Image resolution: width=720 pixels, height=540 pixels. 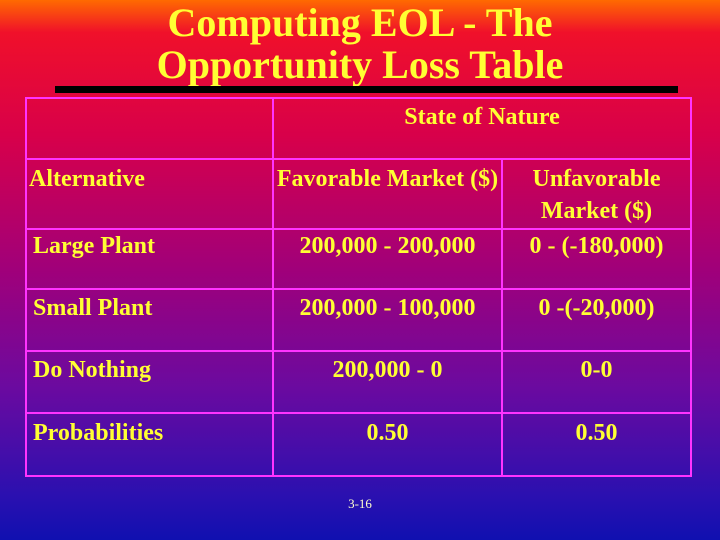 What do you see at coordinates (596, 194) in the screenshot?
I see `unfavorable-market-header: Unfavorable Market ($)` at bounding box center [596, 194].